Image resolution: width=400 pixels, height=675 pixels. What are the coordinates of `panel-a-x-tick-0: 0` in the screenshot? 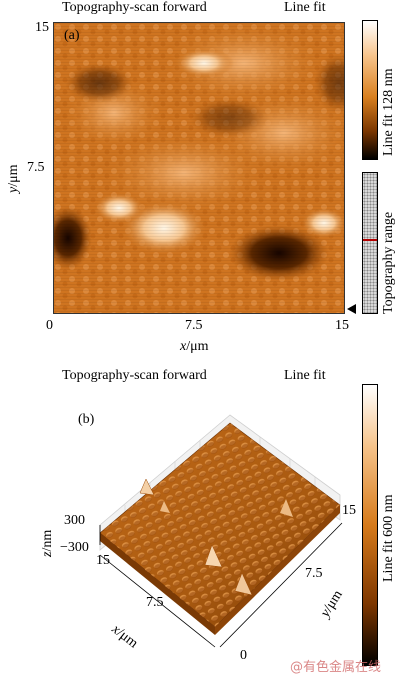 It's located at (49, 325).